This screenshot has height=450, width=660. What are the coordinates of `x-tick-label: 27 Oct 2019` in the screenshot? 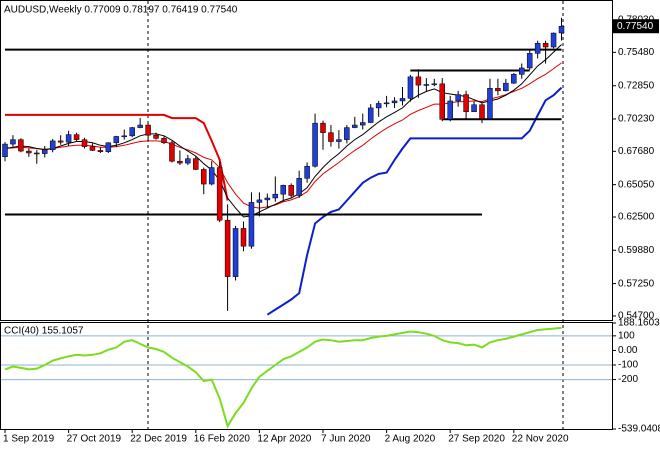 It's located at (94, 439).